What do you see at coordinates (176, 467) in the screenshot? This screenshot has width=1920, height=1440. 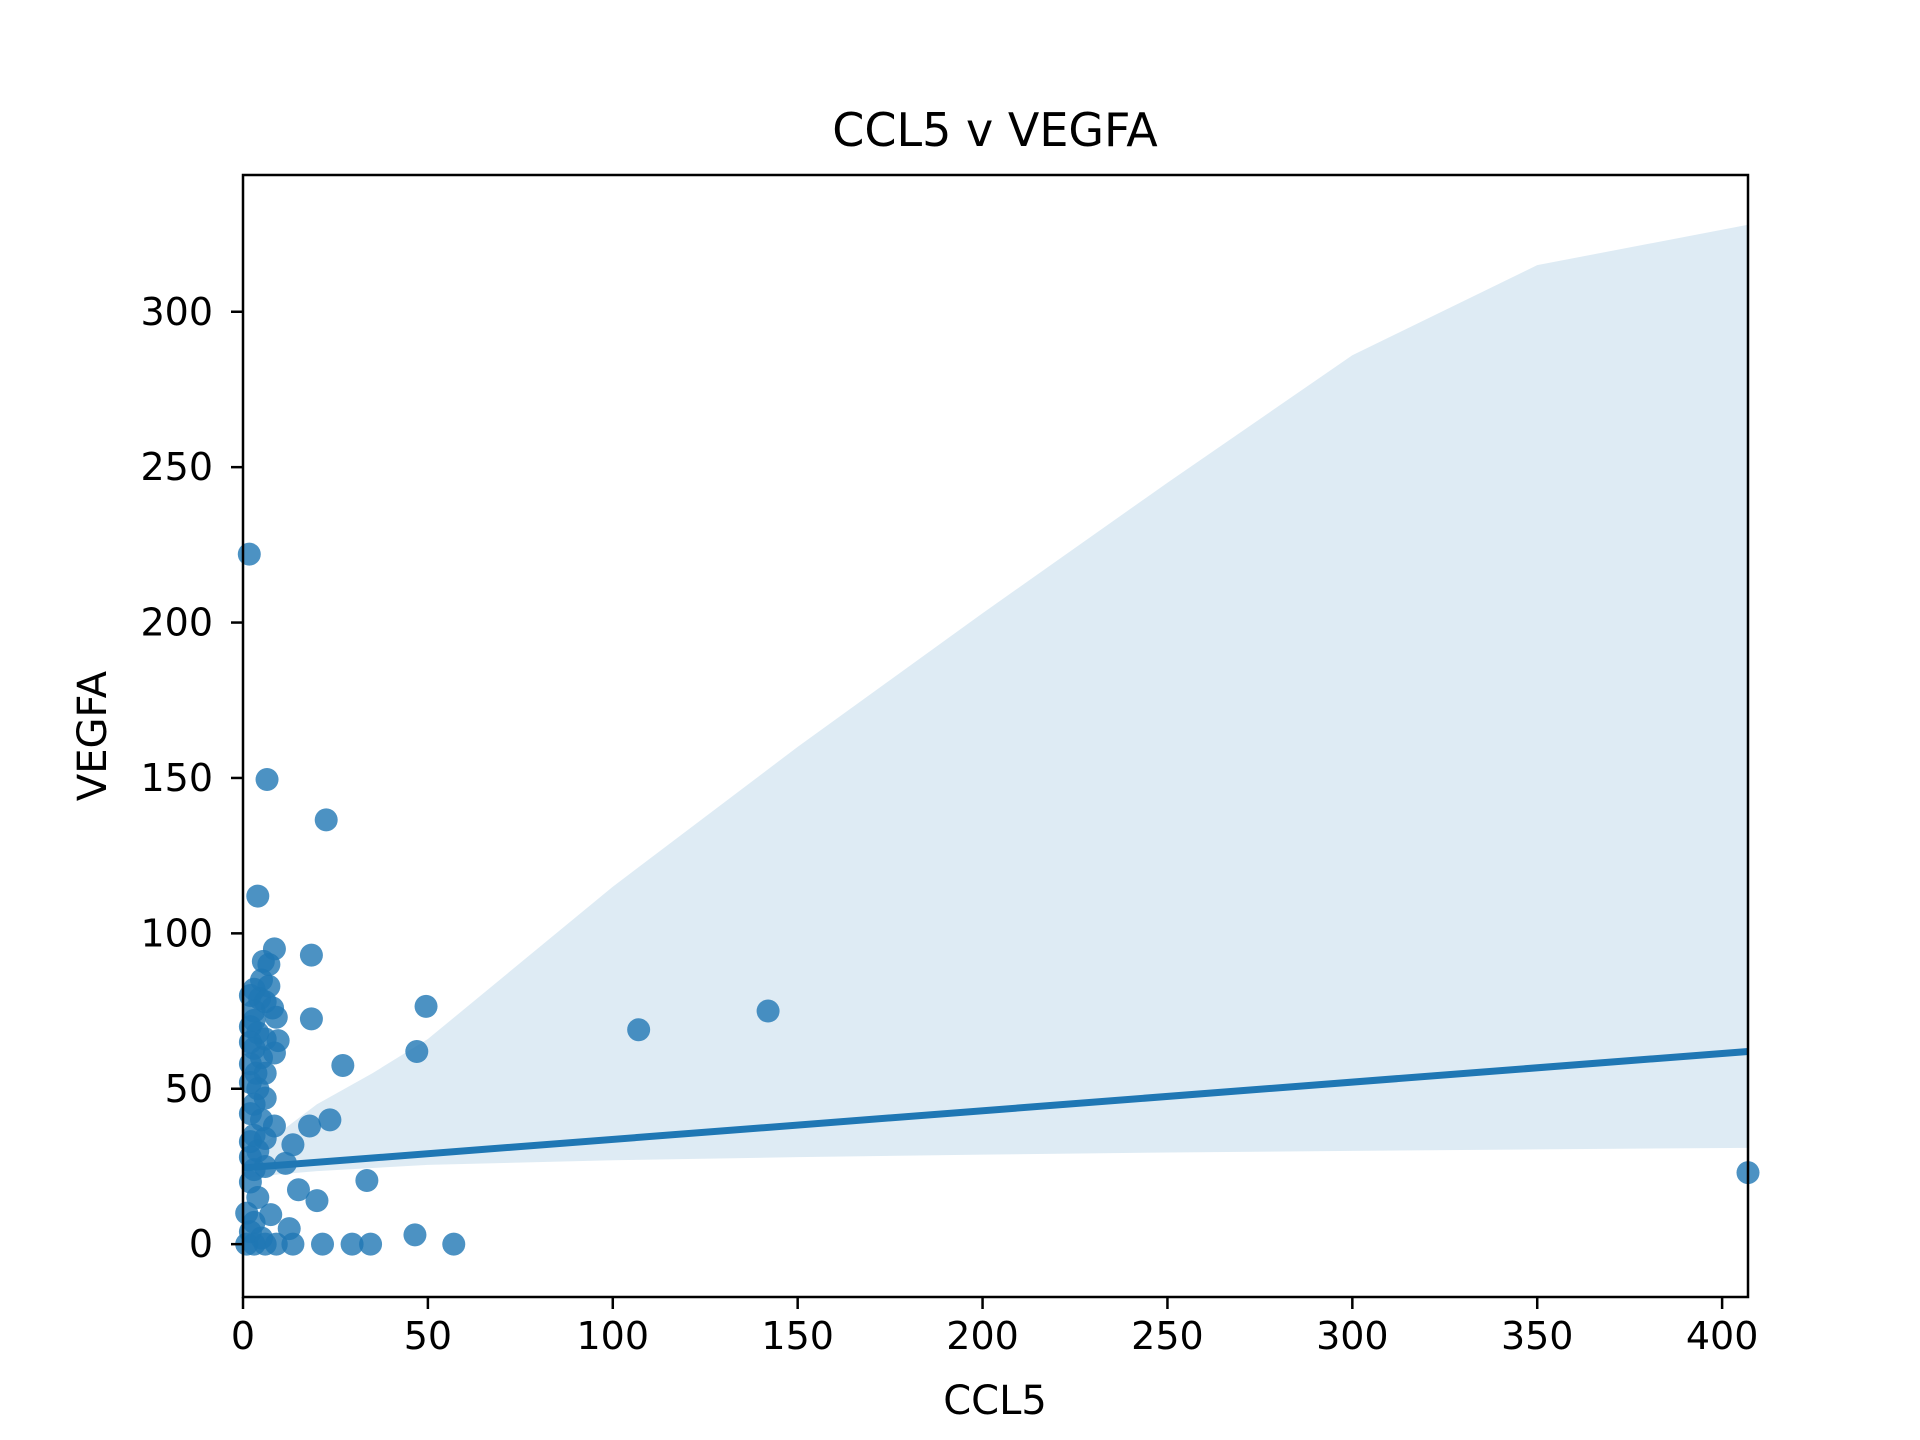 I see `y-tick-label: 250` at bounding box center [176, 467].